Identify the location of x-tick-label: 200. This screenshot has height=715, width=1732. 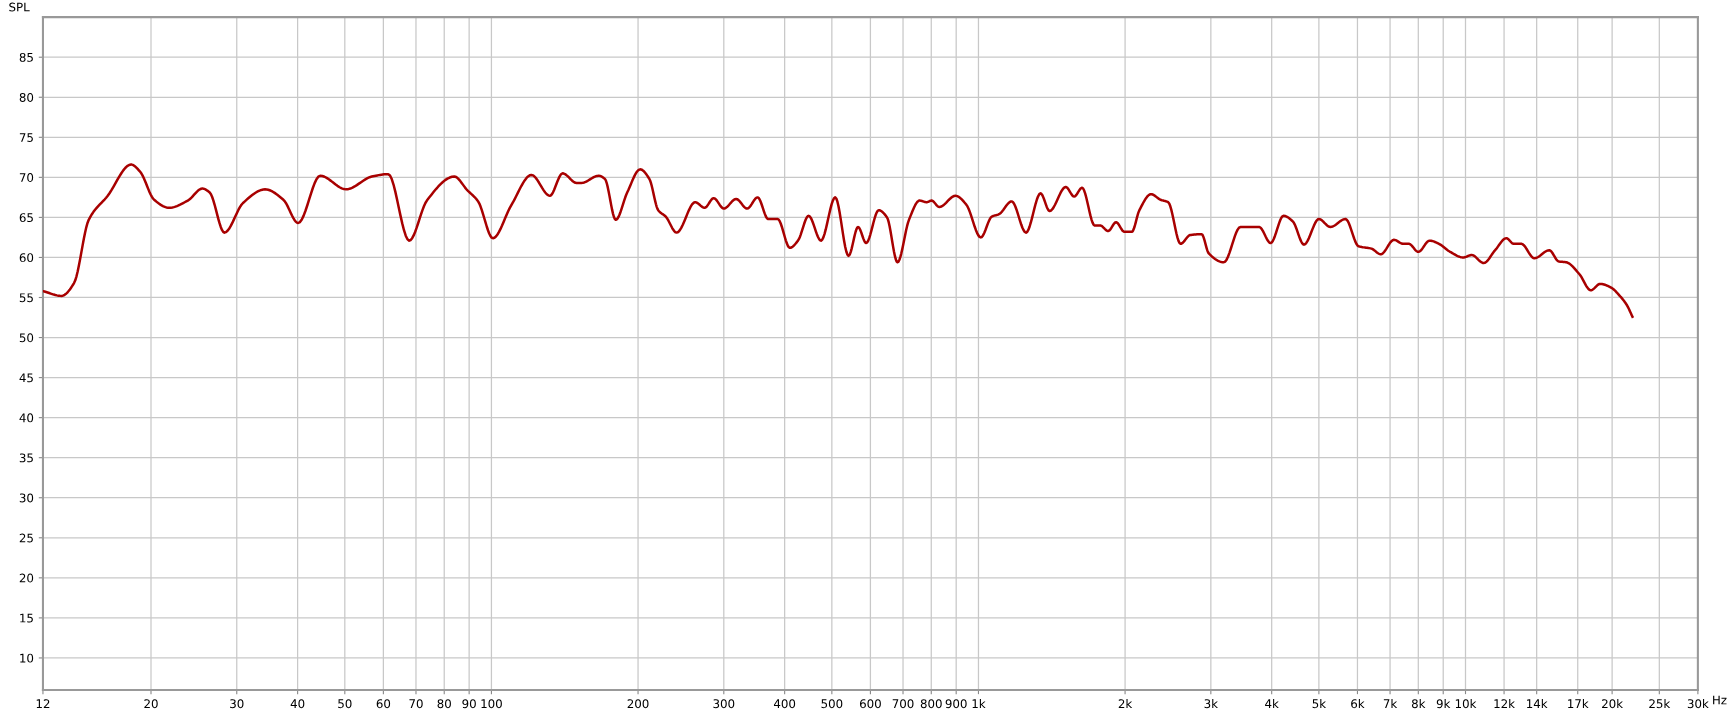
(638, 704).